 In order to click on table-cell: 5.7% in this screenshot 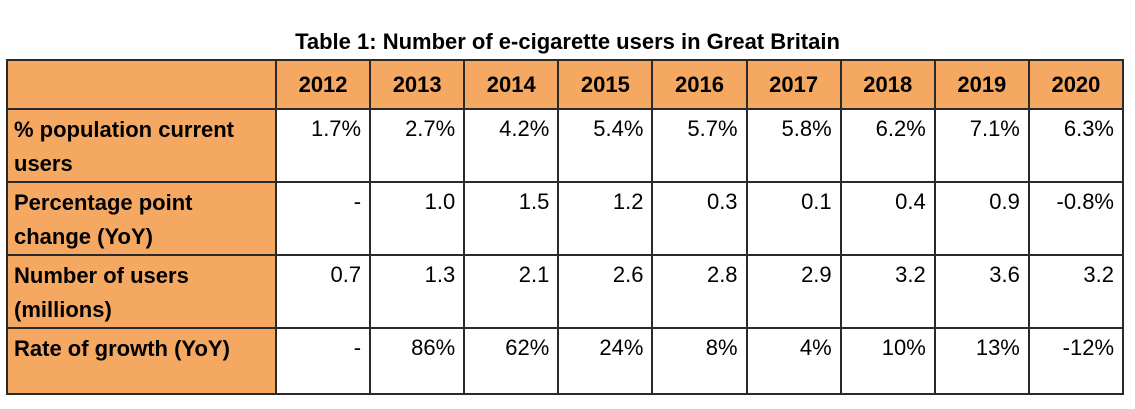, I will do `click(699, 145)`.